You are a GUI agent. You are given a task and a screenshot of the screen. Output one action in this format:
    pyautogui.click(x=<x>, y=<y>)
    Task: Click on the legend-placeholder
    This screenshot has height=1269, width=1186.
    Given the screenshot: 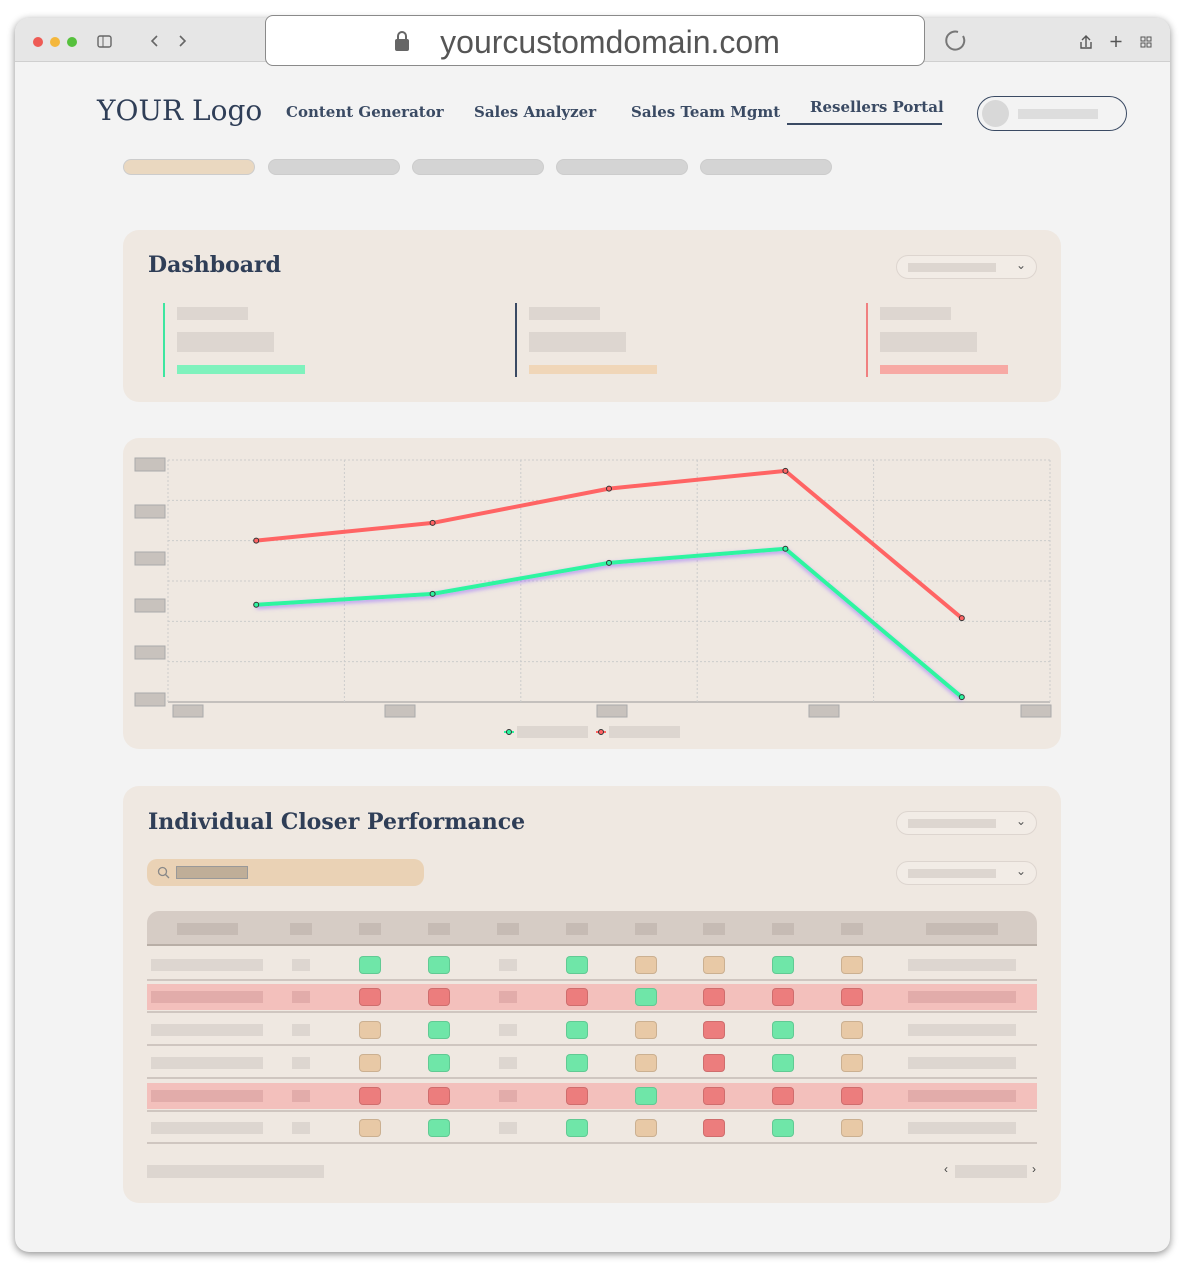 What is the action you would take?
    pyautogui.click(x=552, y=732)
    